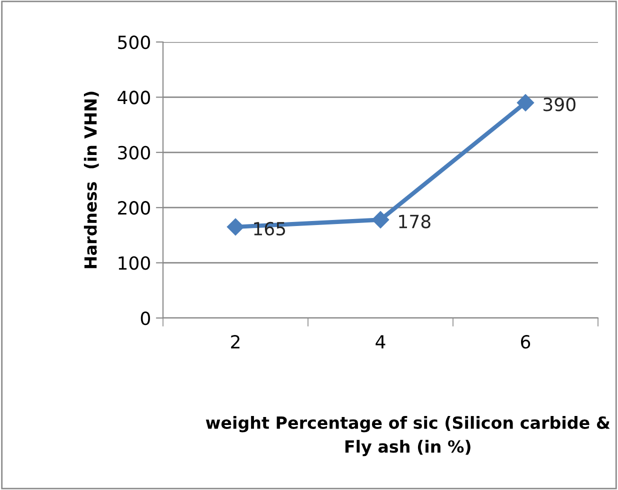 The height and width of the screenshot is (490, 618). I want to click on x-tick-label: 4, so click(381, 341).